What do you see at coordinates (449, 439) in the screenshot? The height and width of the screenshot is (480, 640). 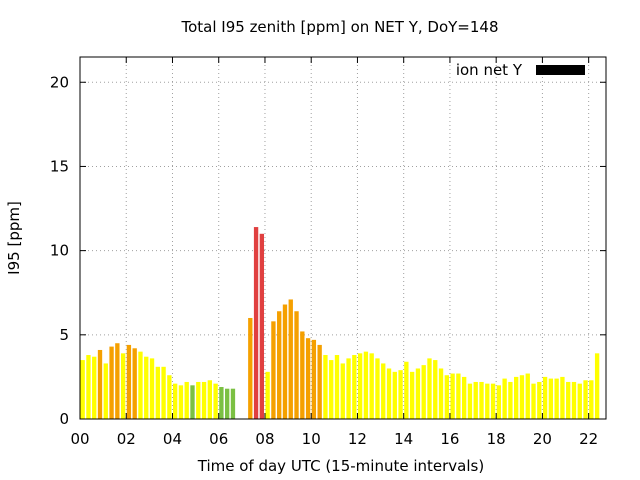 I see `x-tick-label: 16` at bounding box center [449, 439].